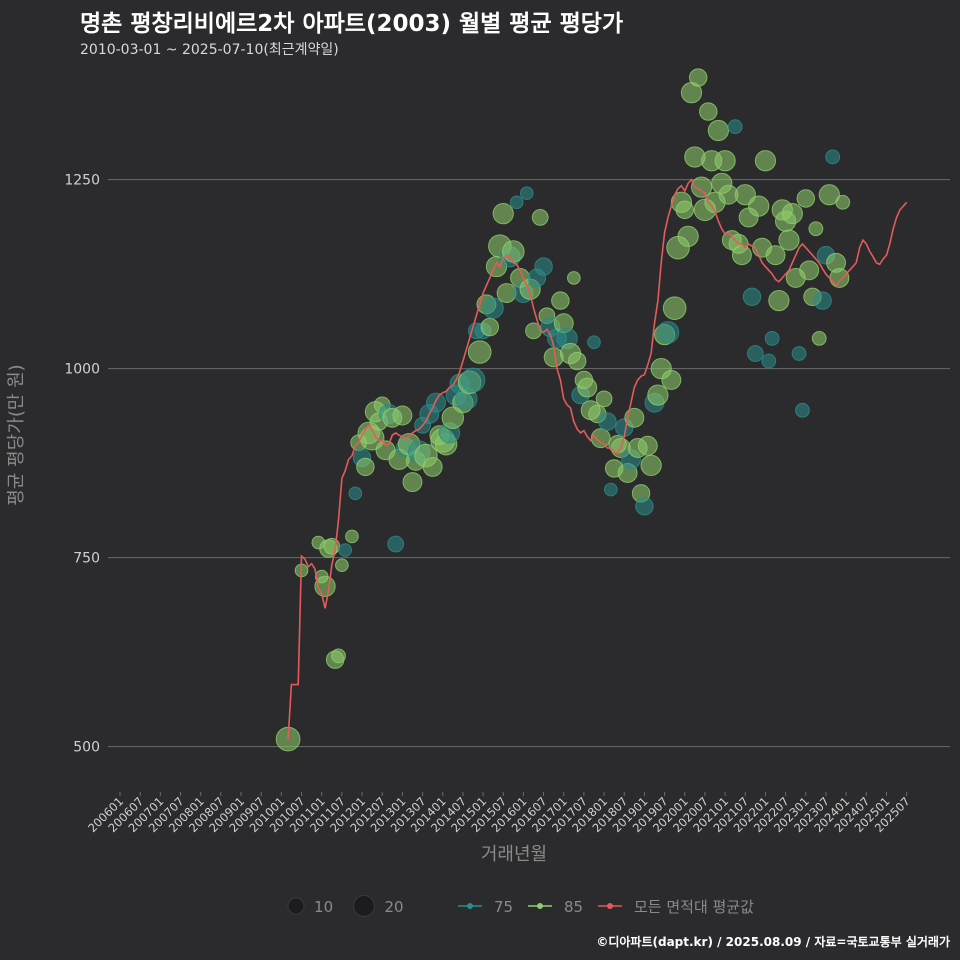 The height and width of the screenshot is (960, 960). Describe the element at coordinates (86, 748) in the screenshot. I see `y-tick-label: 500` at that location.